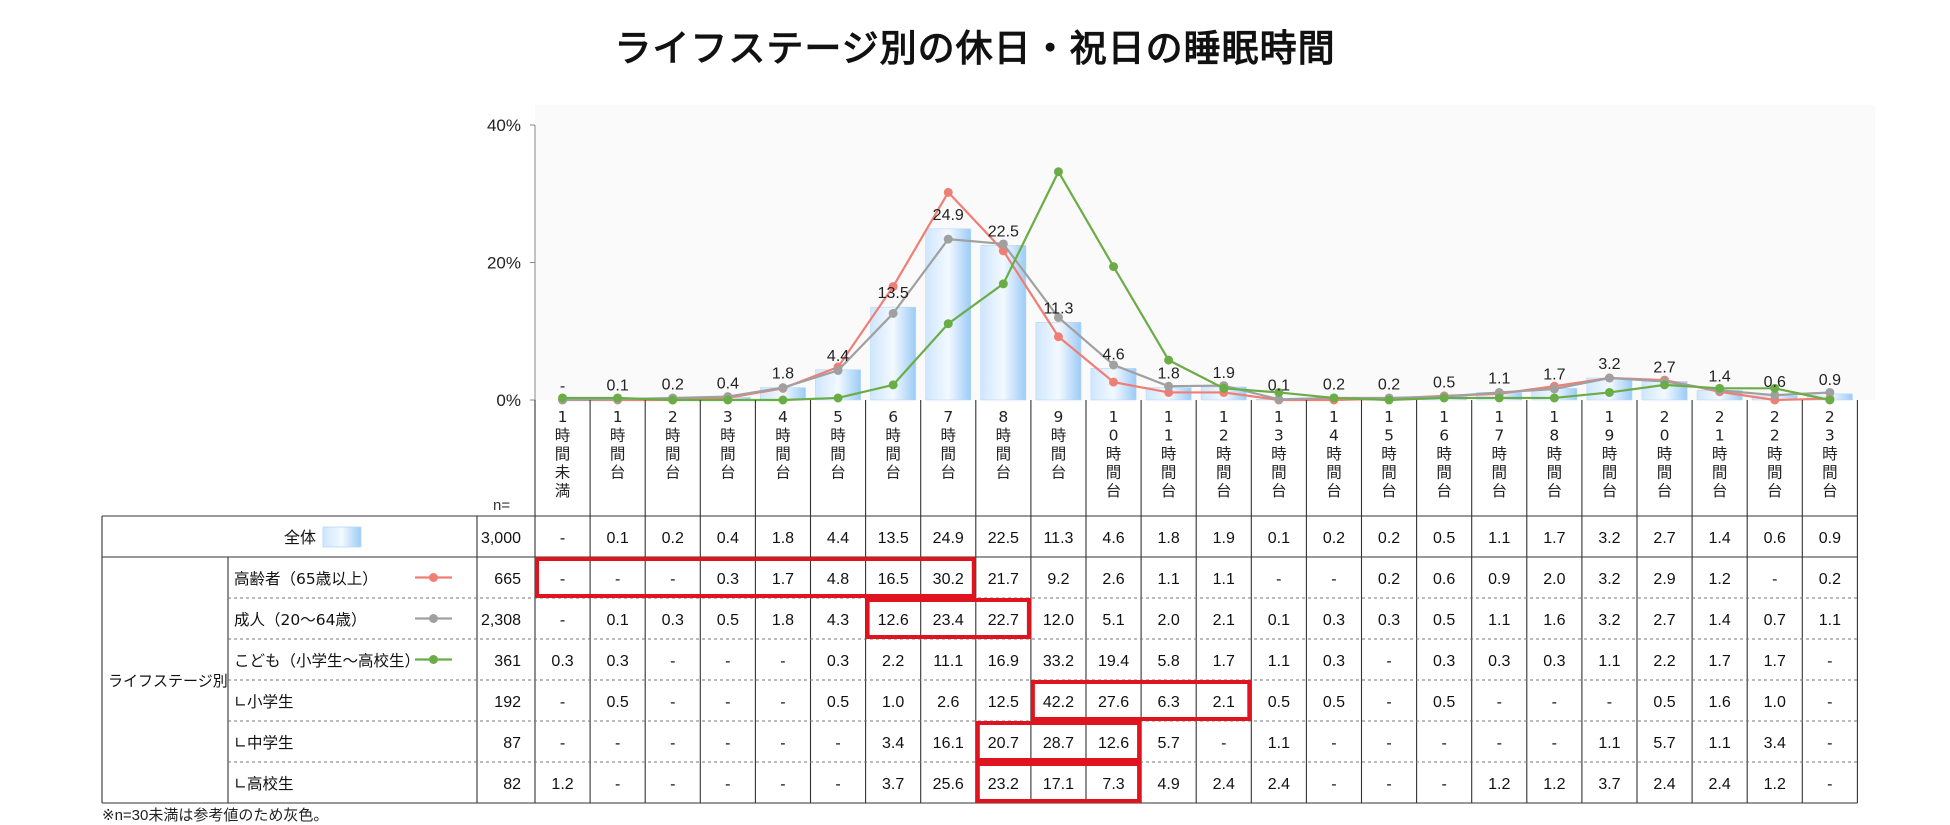 The width and height of the screenshot is (1950, 825). I want to click on table-cell: 12.6, so click(893, 620).